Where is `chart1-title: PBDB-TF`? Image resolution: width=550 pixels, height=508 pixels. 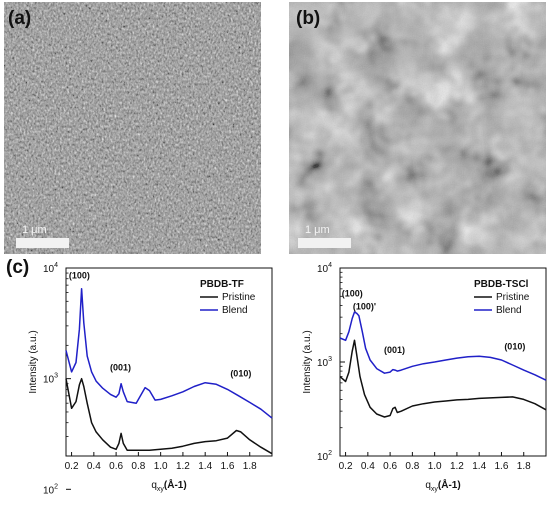 chart1-title: PBDB-TF is located at coordinates (222, 284).